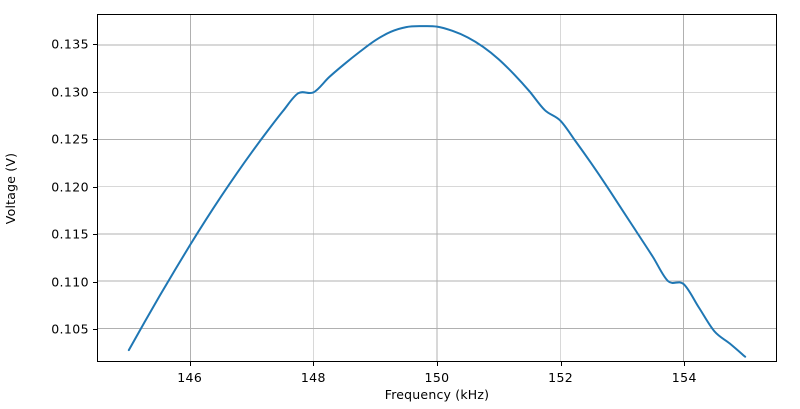 The width and height of the screenshot is (800, 409). Describe the element at coordinates (70, 187) in the screenshot. I see `y-tick-label: 0.120` at that location.